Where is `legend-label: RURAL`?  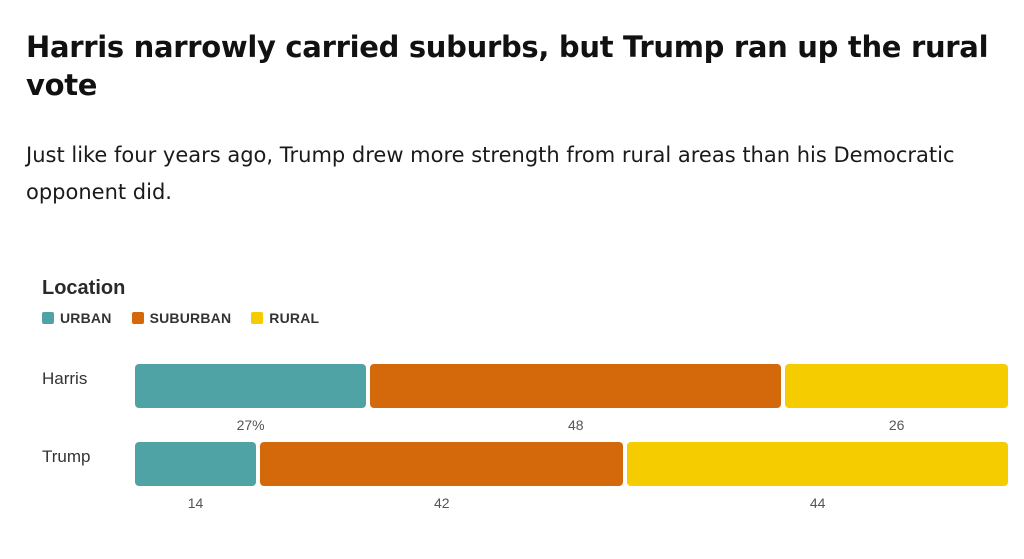
legend-label: RURAL is located at coordinates (294, 318).